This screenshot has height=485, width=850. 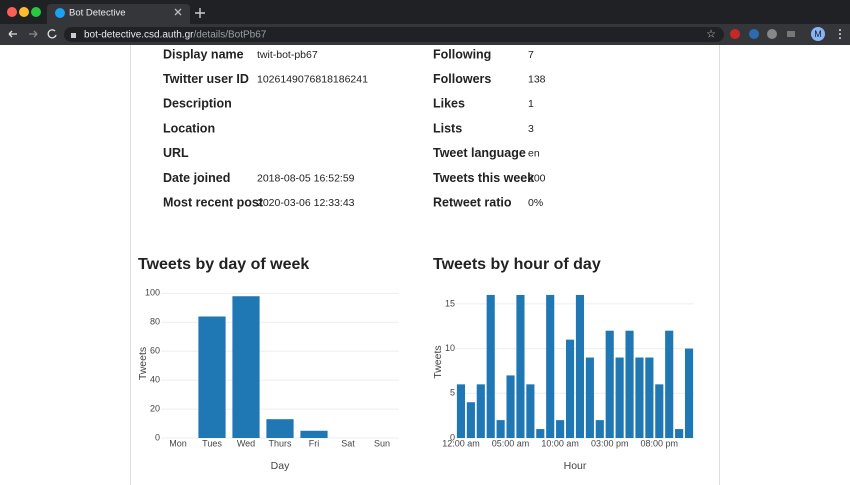 I want to click on x-tick-label: 05:00 am, so click(x=511, y=443).